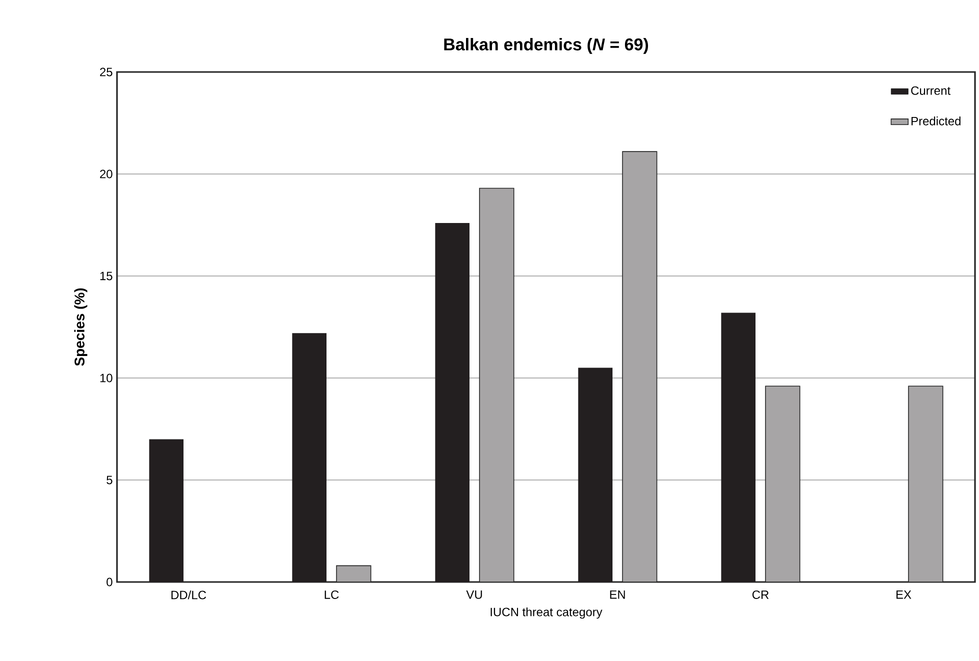  I want to click on x-tick-label: EN, so click(617, 594).